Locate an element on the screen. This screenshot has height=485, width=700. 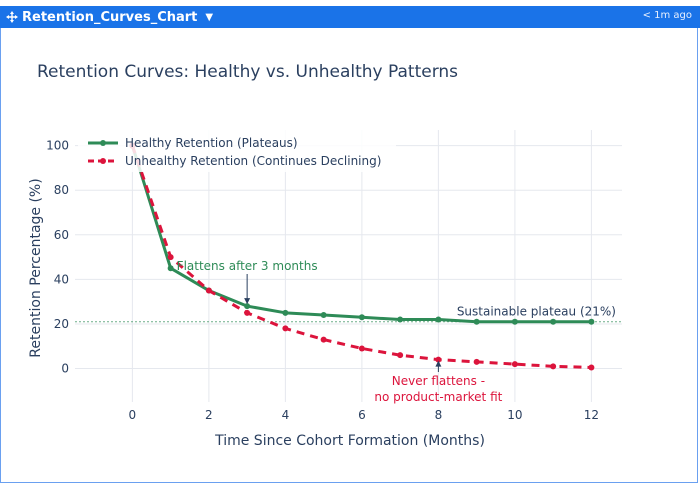
chart-move-icon is located at coordinates (12, 17).